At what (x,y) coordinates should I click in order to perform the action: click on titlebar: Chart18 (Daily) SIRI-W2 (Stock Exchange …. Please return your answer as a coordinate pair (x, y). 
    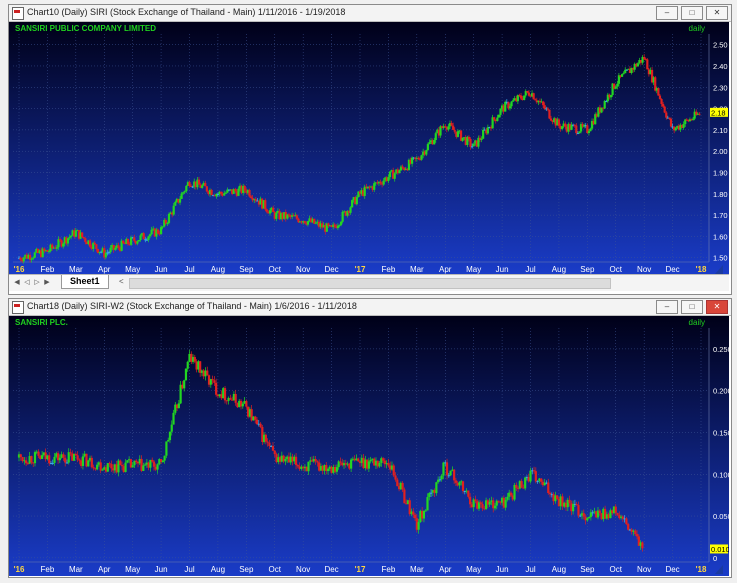
    Looking at the image, I should click on (370, 307).